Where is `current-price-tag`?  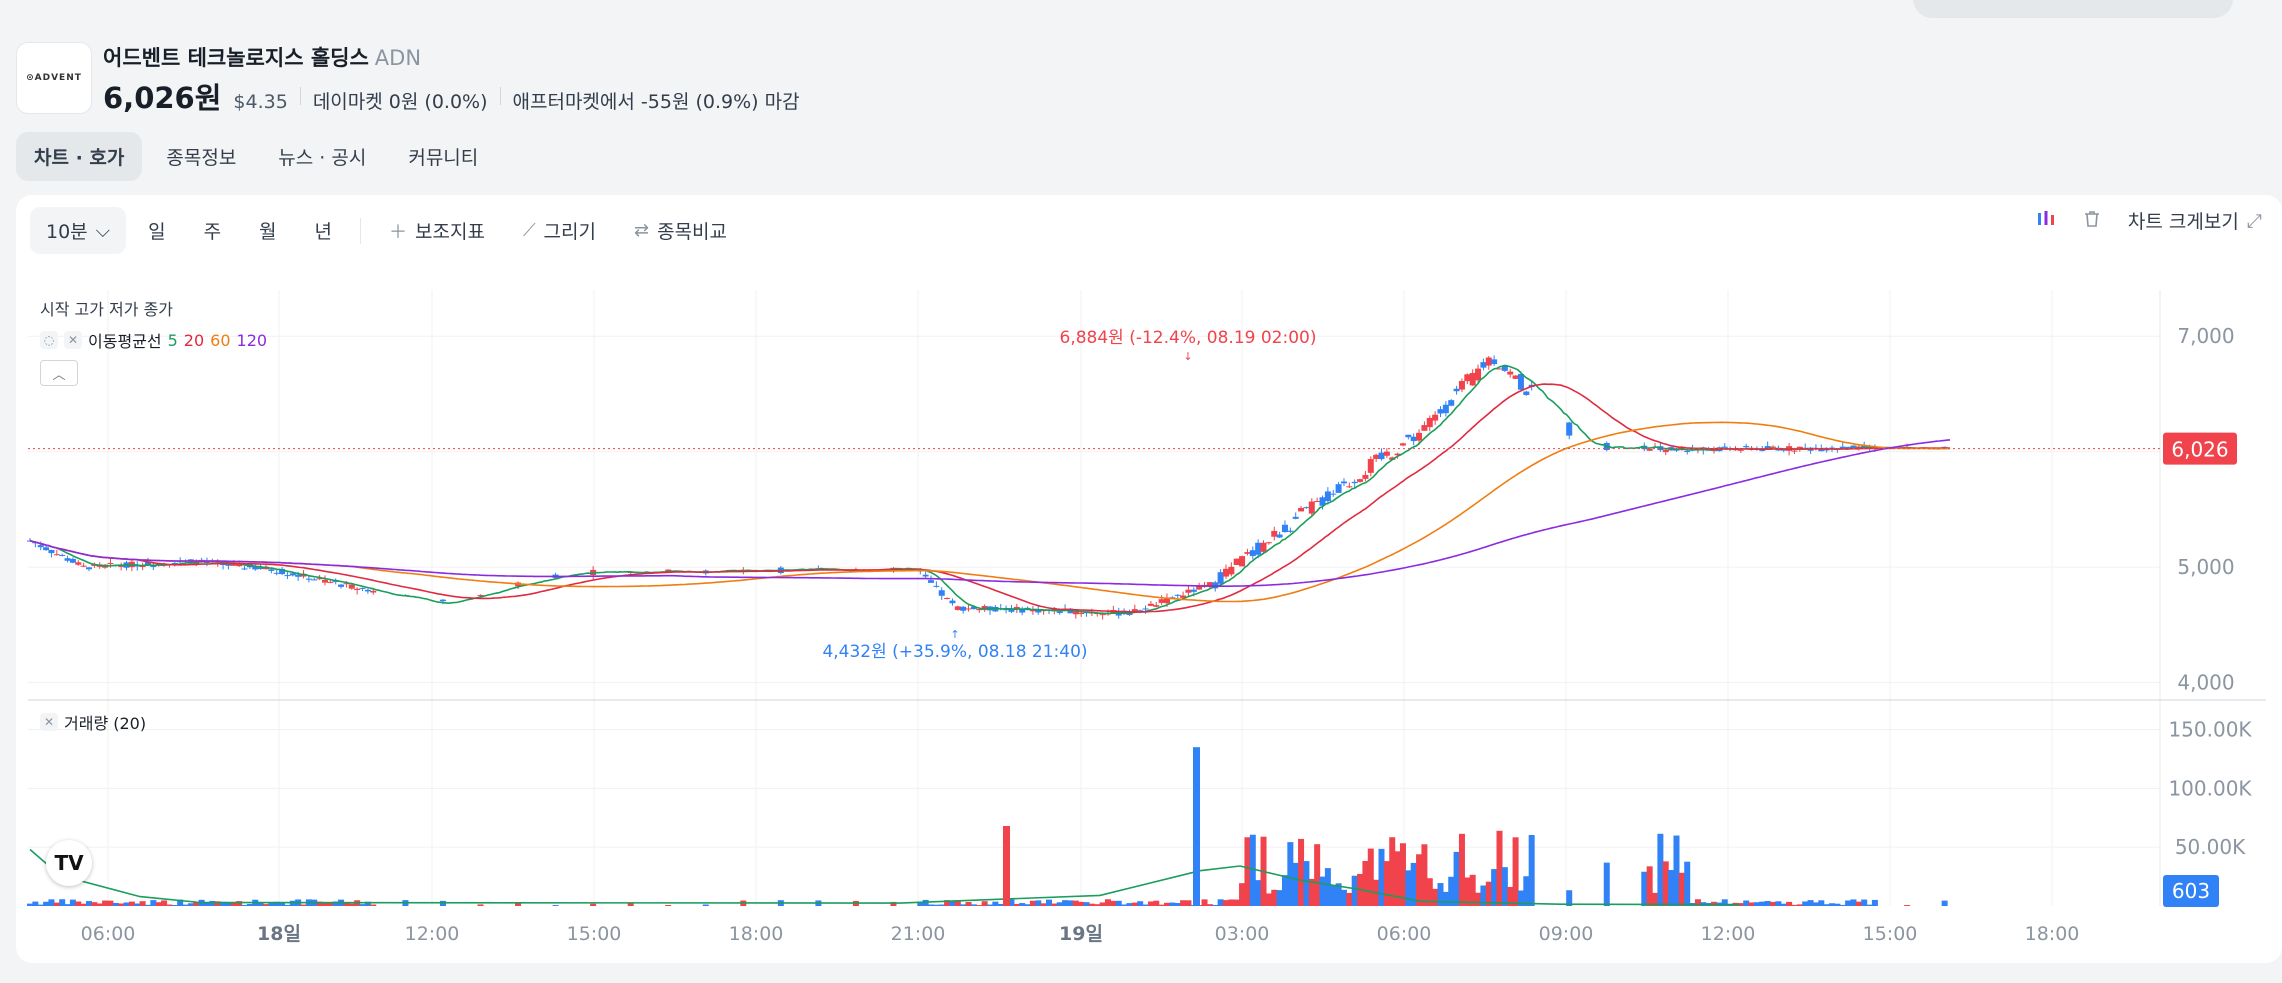
current-price-tag is located at coordinates (2200, 448).